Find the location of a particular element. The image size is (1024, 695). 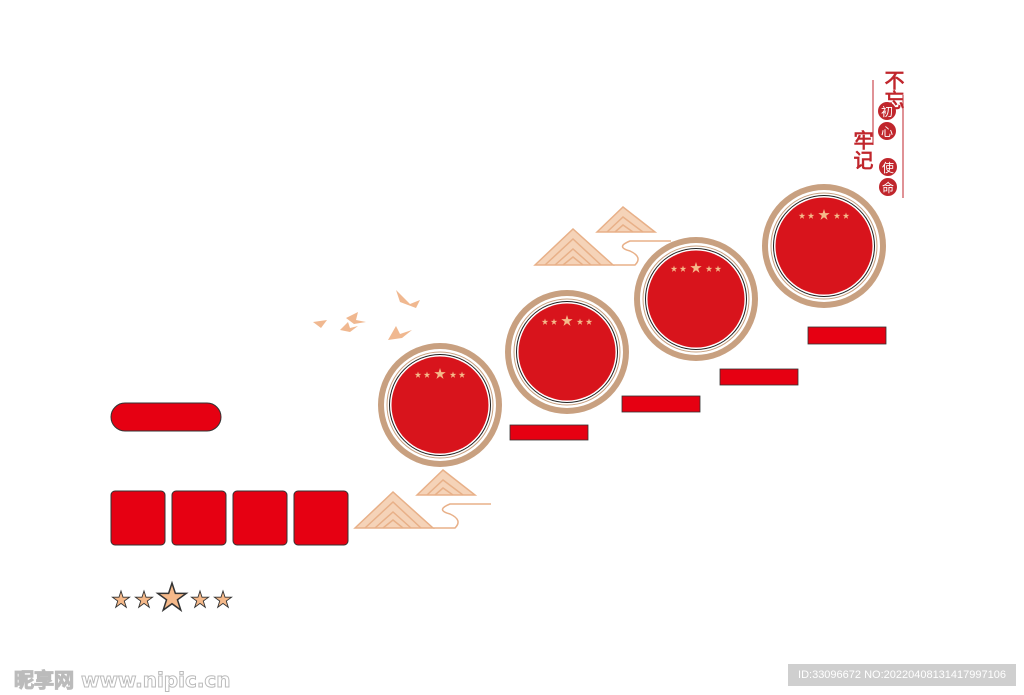

svg-text: 心 is located at coordinates (887, 132).